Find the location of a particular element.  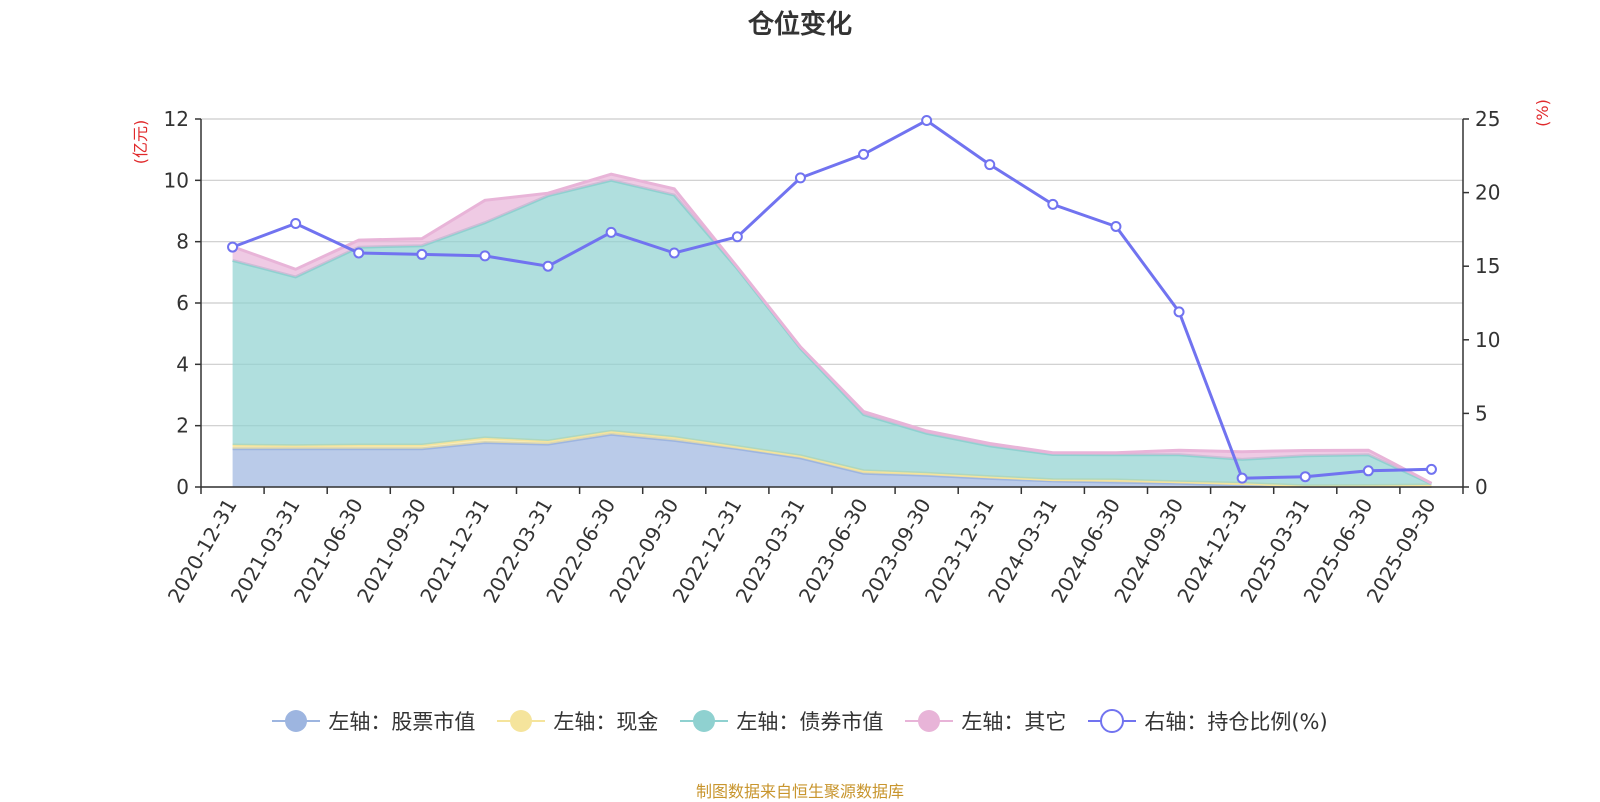

left-tick-label-12: 12 is located at coordinates (176, 119).